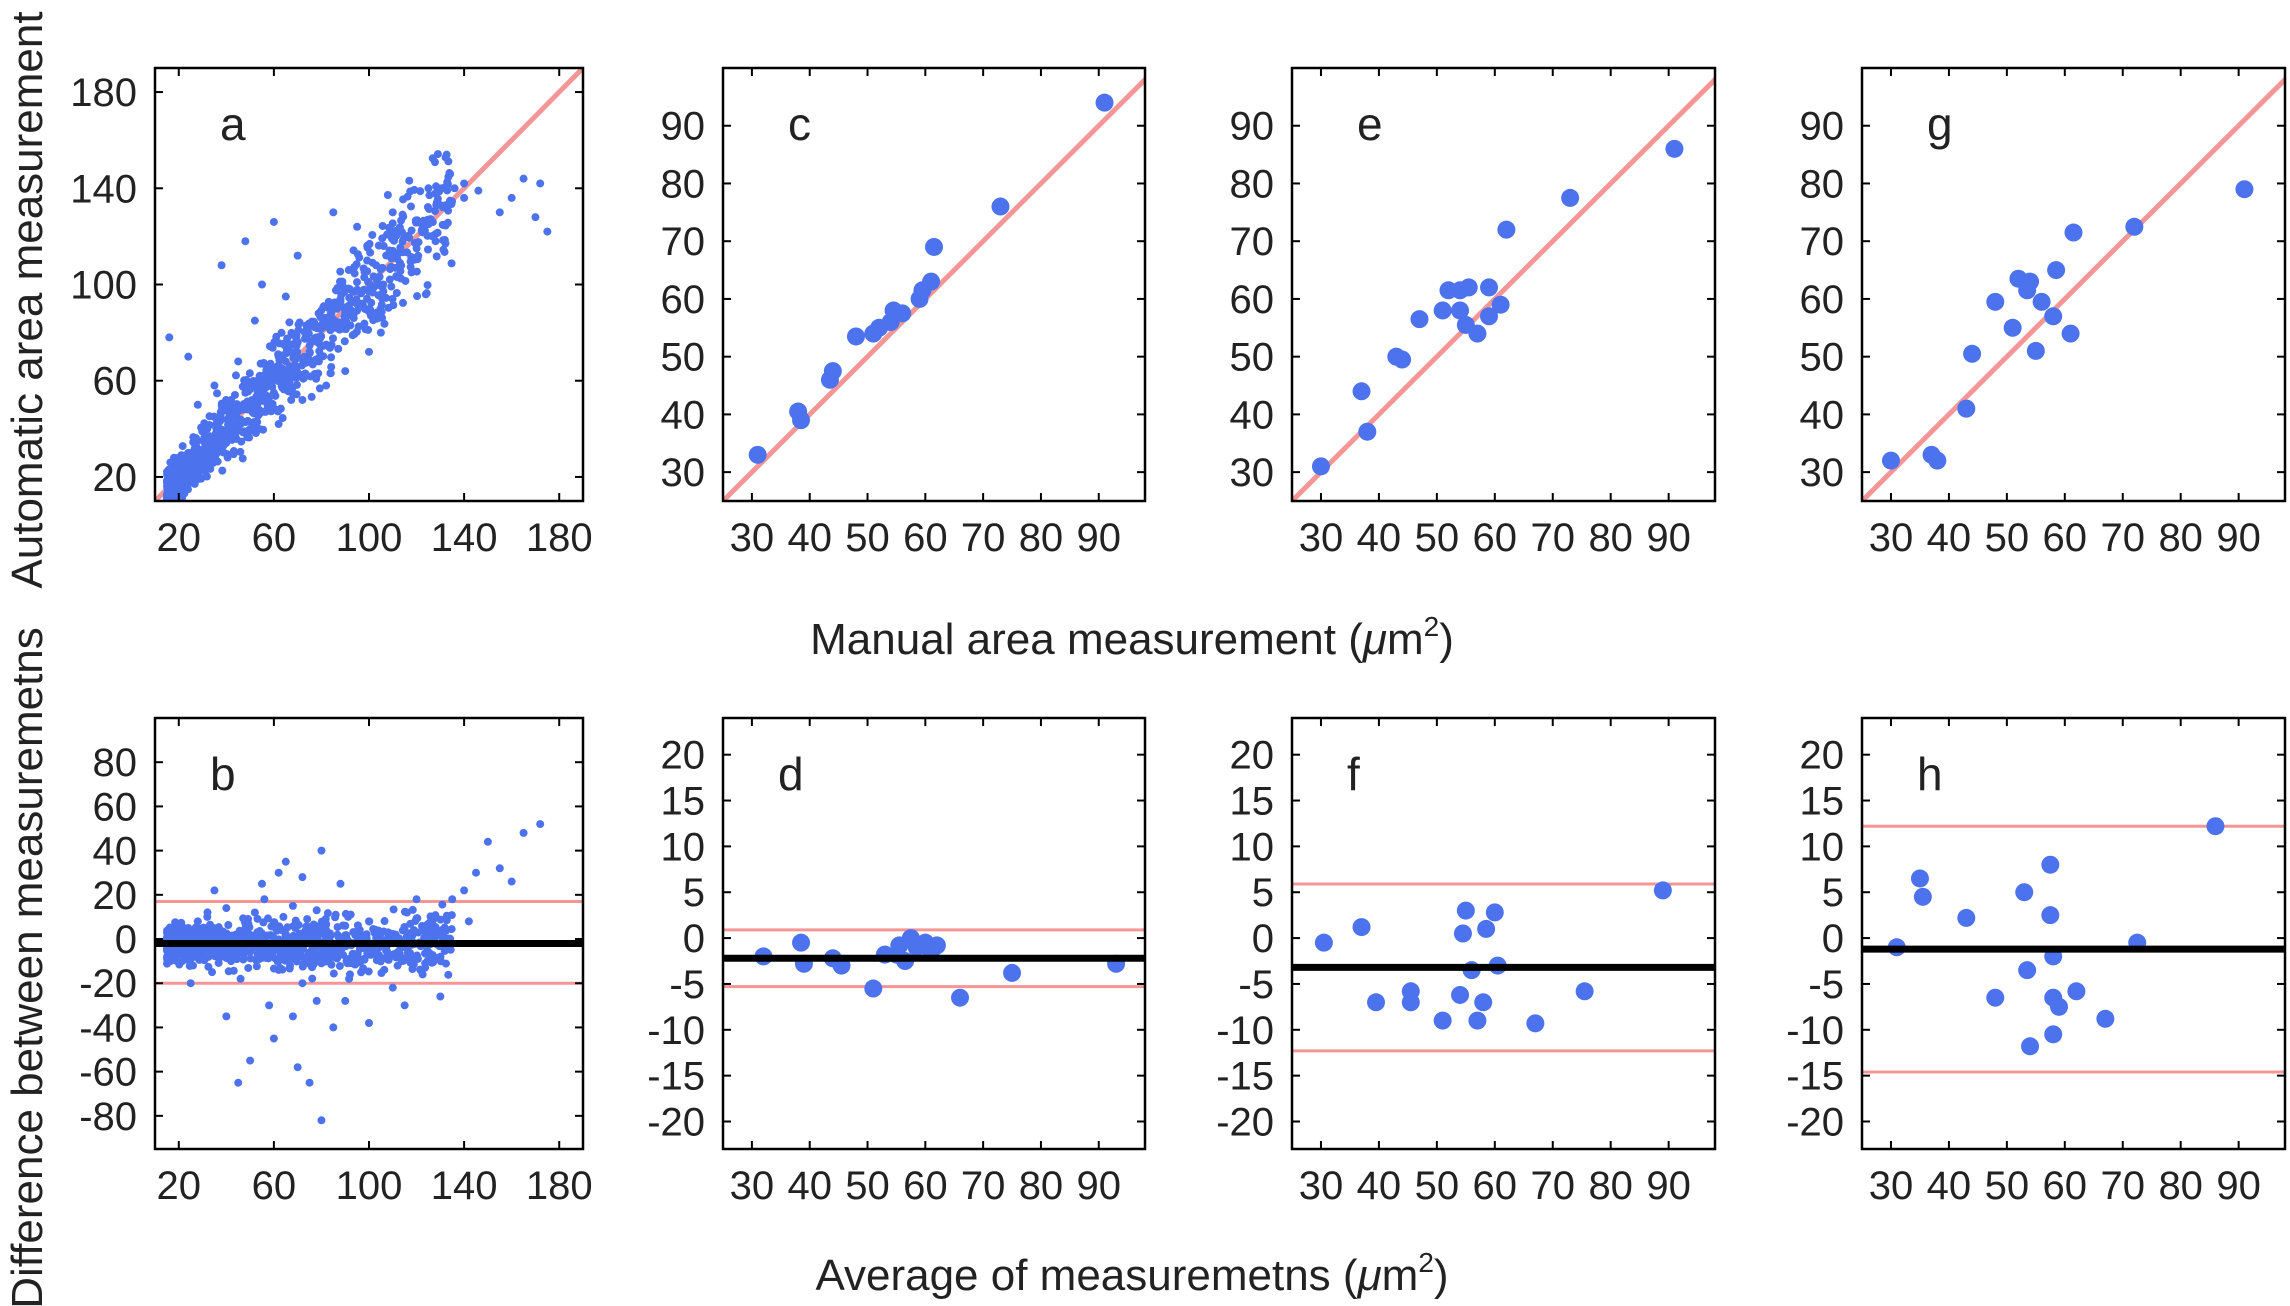  Describe the element at coordinates (1446, 639) in the screenshot. I see `top-x-axis-title-end: )` at that location.